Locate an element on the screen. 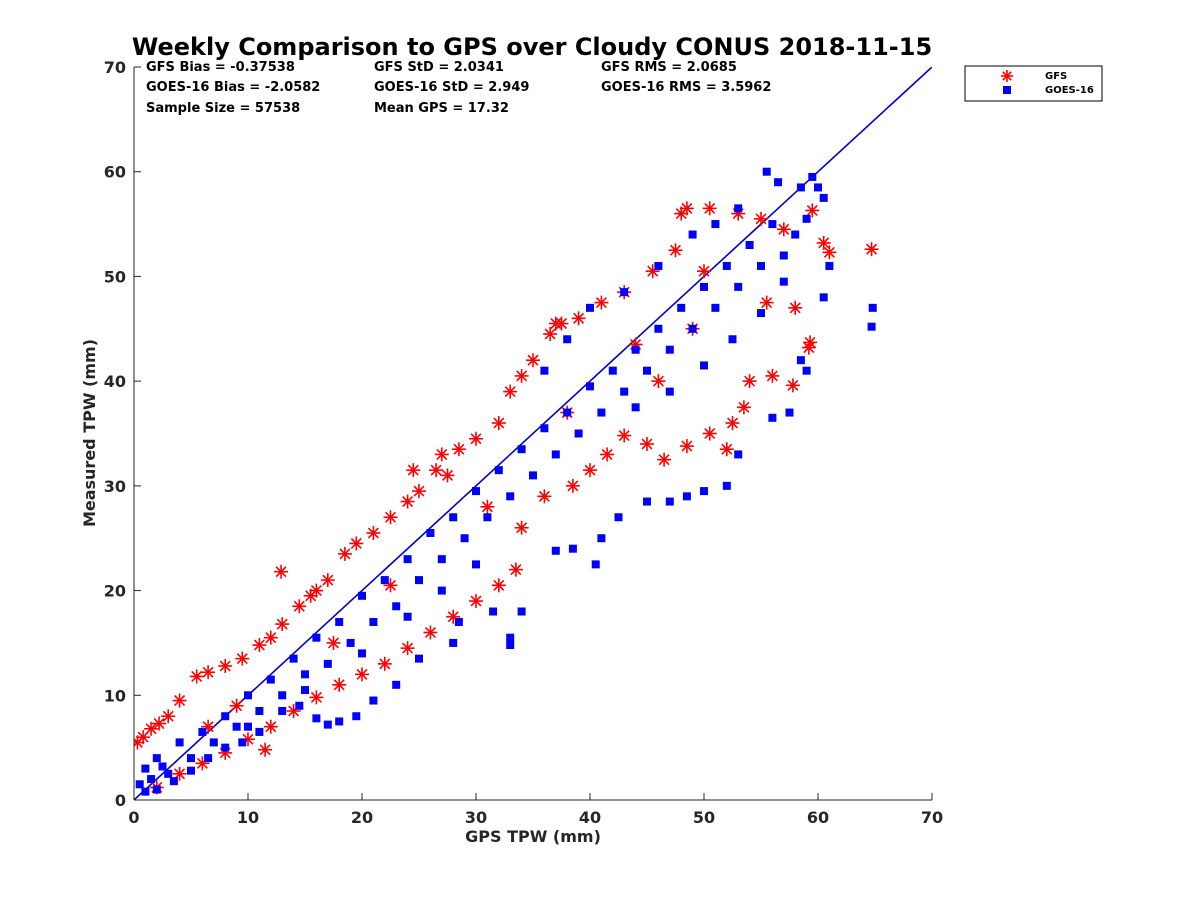 The image size is (1200, 900). x-tick-label: 60 is located at coordinates (818, 817).